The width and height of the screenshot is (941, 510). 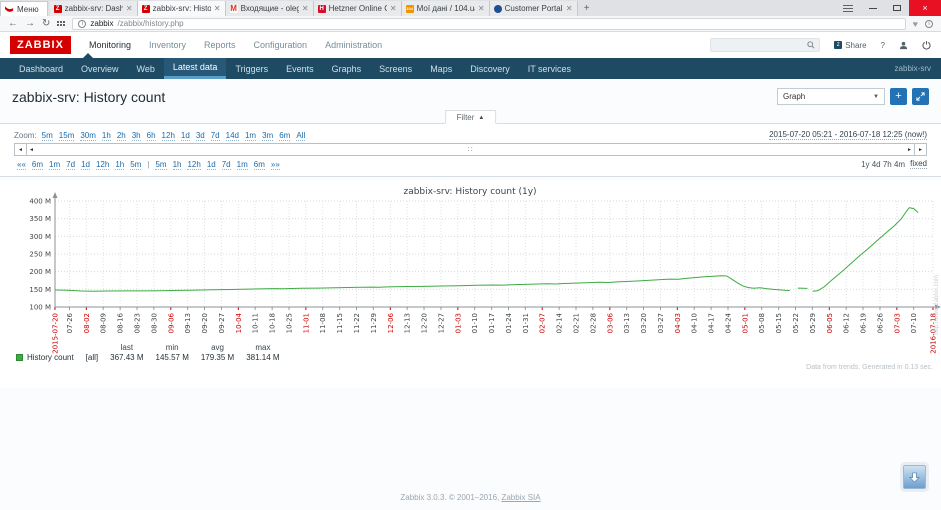 What do you see at coordinates (220, 45) in the screenshot?
I see `menu-item-reports: Reports` at bounding box center [220, 45].